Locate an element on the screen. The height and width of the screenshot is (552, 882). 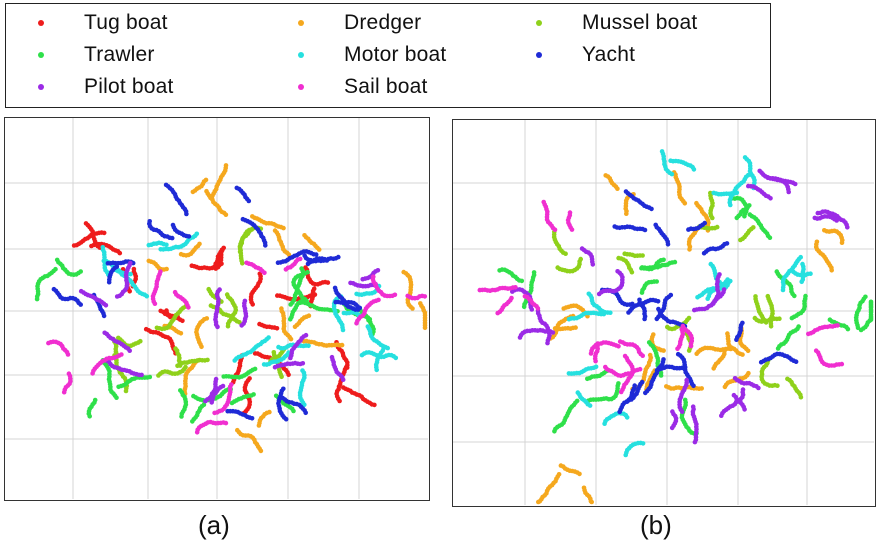
legend-label: Yacht is located at coordinates (609, 54).